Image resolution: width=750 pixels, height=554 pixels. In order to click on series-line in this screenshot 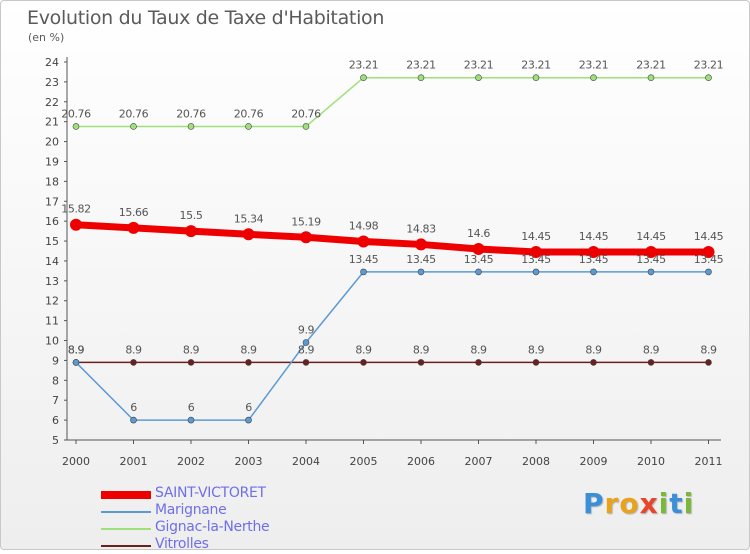, I will do `click(392, 102)`.